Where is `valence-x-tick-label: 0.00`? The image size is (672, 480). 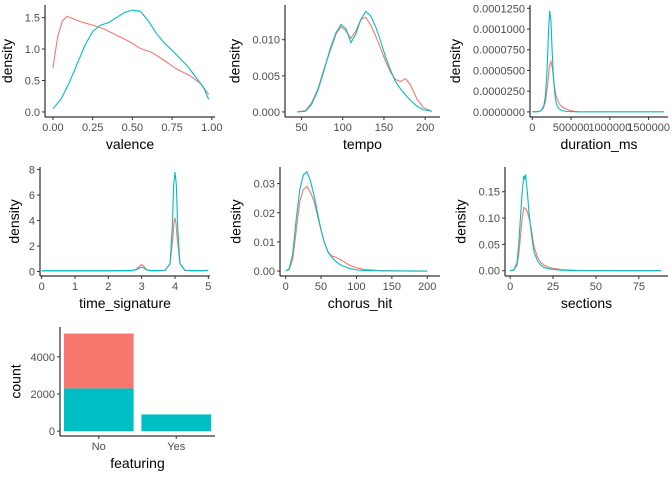
valence-x-tick-label: 0.00 is located at coordinates (52, 128).